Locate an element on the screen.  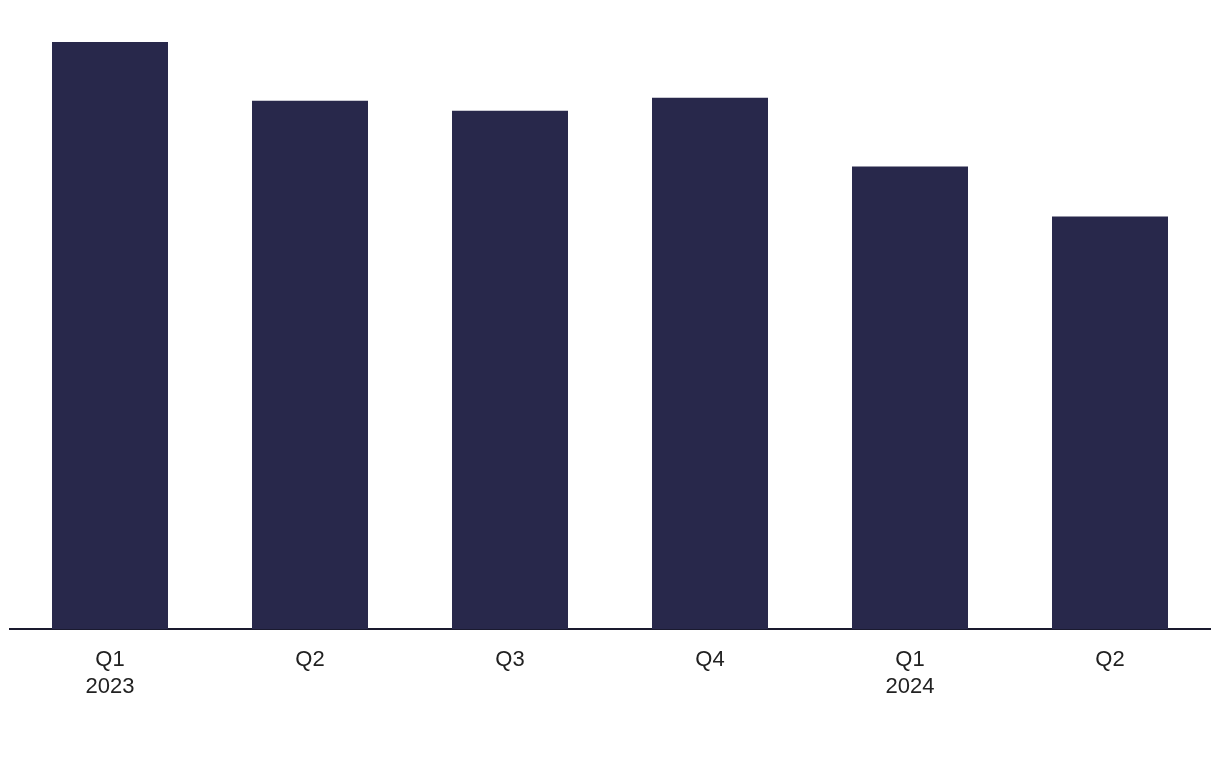
x-tick-label: Q1 2024 is located at coordinates (910, 672).